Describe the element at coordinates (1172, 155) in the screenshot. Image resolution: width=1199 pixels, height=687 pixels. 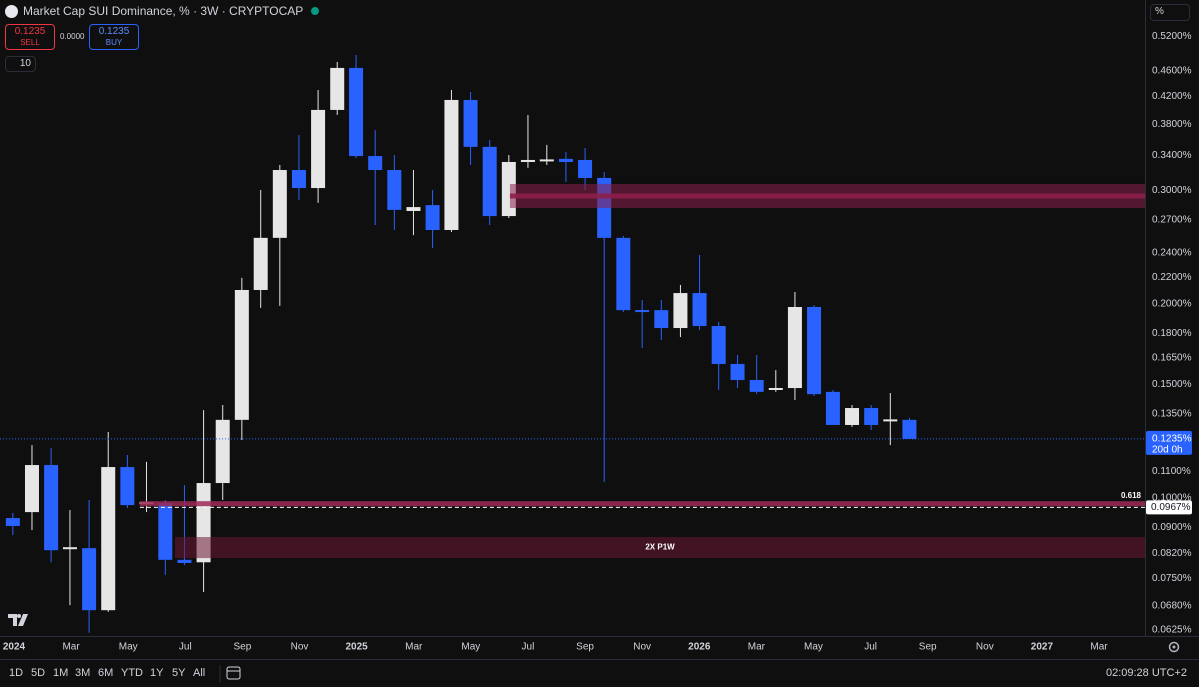
I see `y-tick-label: 0.3400%` at that location.